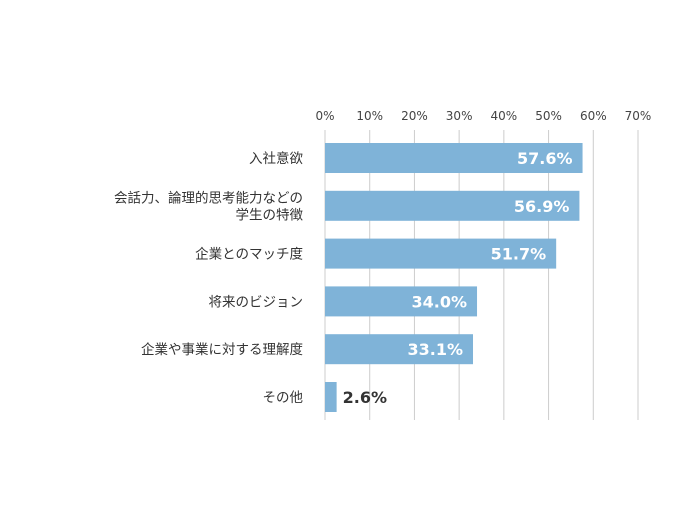 Image resolution: width=700 pixels, height=520 pixels. What do you see at coordinates (222, 349) in the screenshot?
I see `category-label: 企業や事業に対する理解度` at bounding box center [222, 349].